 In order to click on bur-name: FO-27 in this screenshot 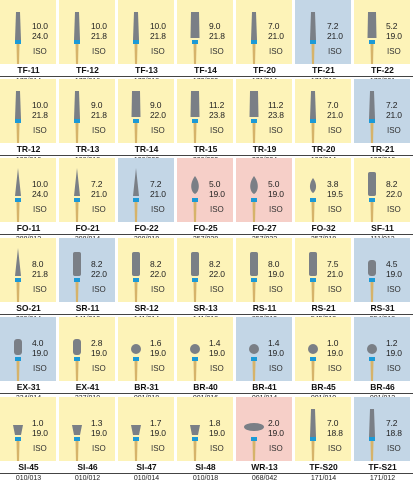, I will do `click(264, 228)`.